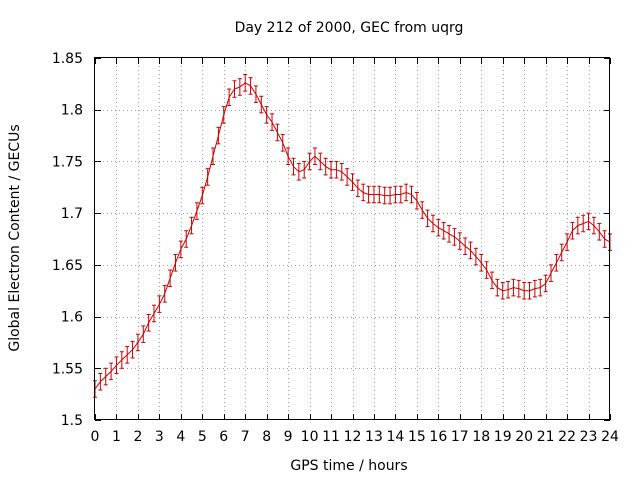 The width and height of the screenshot is (640, 480). I want to click on y-tick-label: 1.75, so click(67, 162).